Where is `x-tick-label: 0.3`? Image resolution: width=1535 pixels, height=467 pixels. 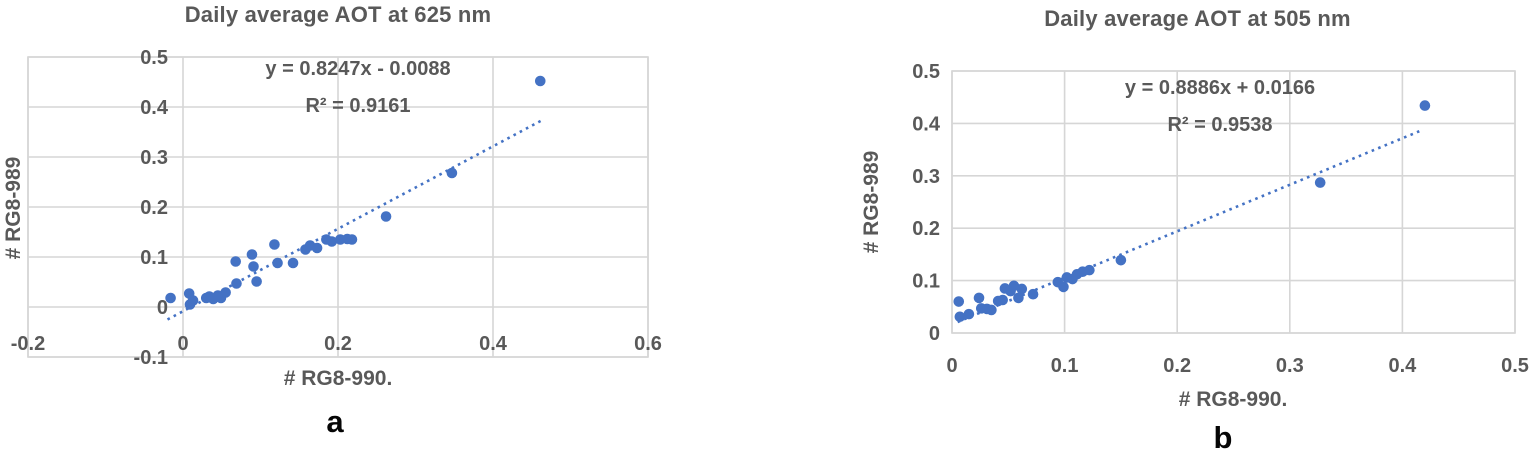
x-tick-label: 0.3 is located at coordinates (1290, 366).